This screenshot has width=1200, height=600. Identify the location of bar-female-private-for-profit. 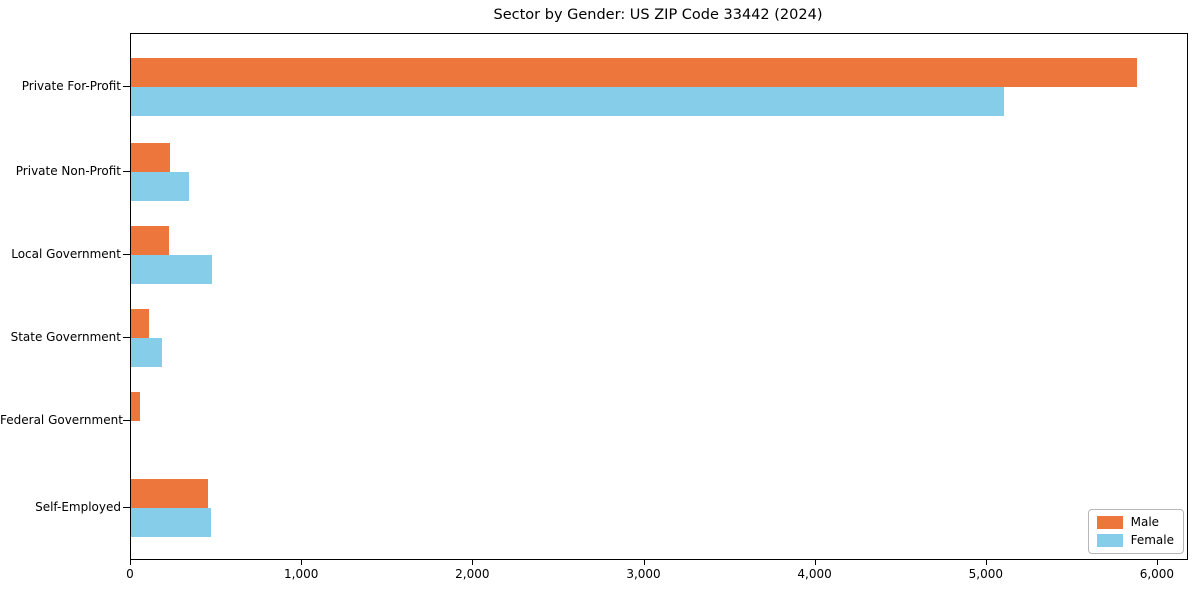
(567, 101).